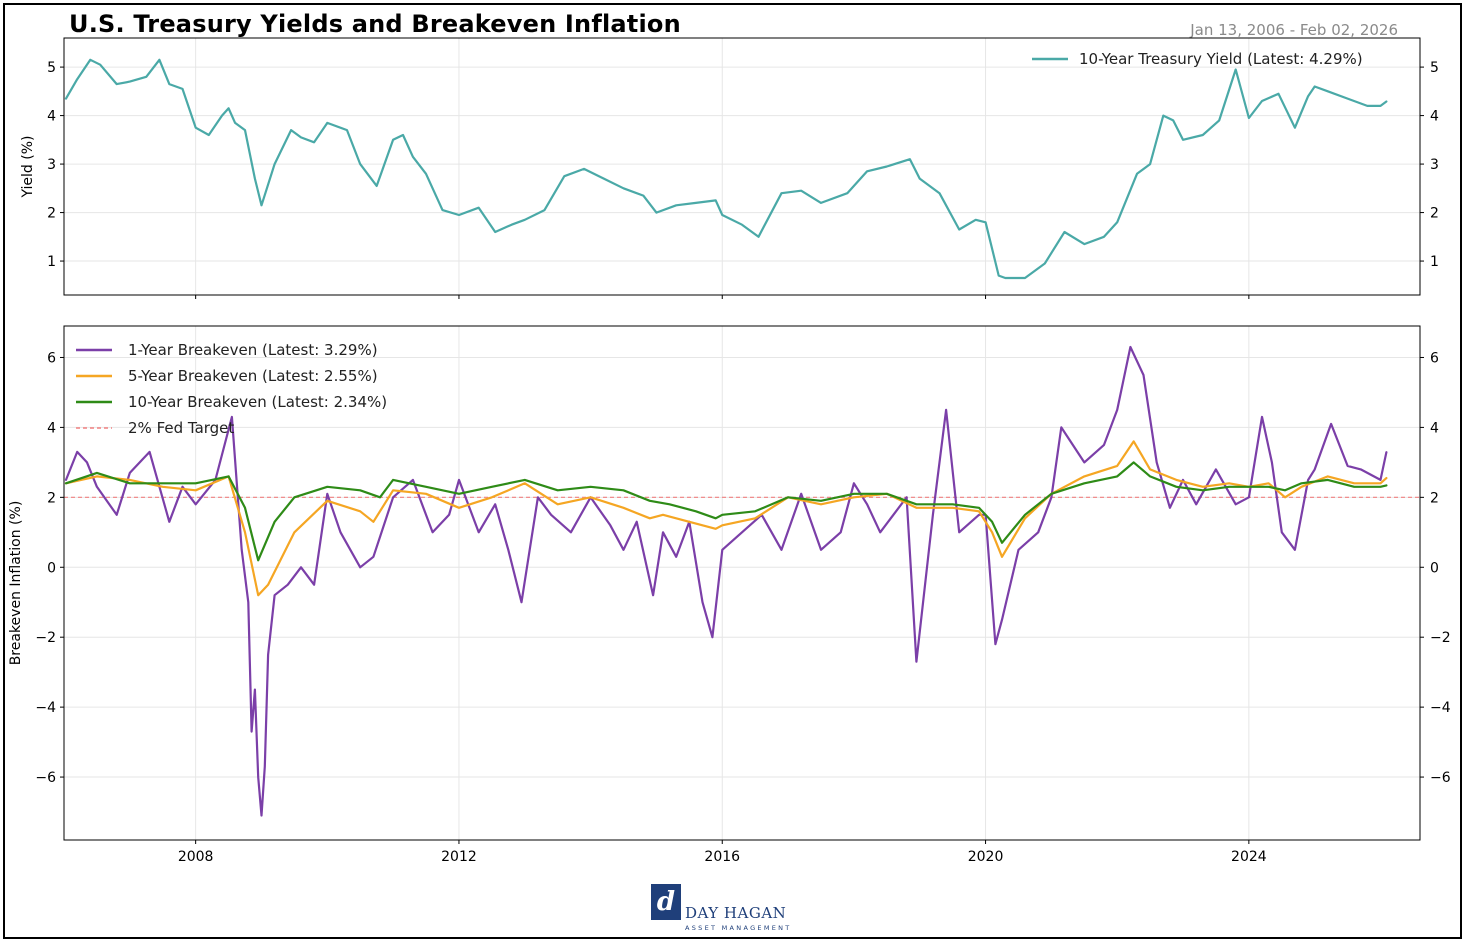 The image size is (1467, 944). I want to click on breakeven-xtick-label-2016: 2016, so click(722, 857).